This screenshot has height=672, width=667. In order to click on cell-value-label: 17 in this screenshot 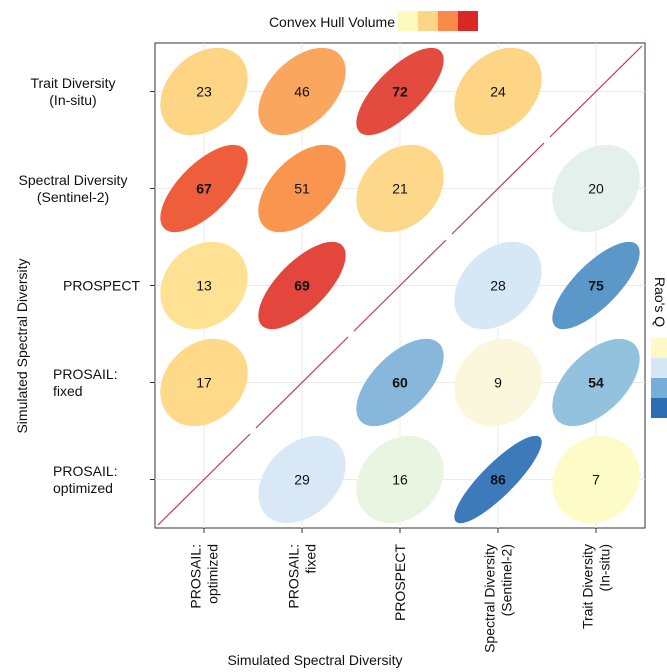, I will do `click(204, 383)`.